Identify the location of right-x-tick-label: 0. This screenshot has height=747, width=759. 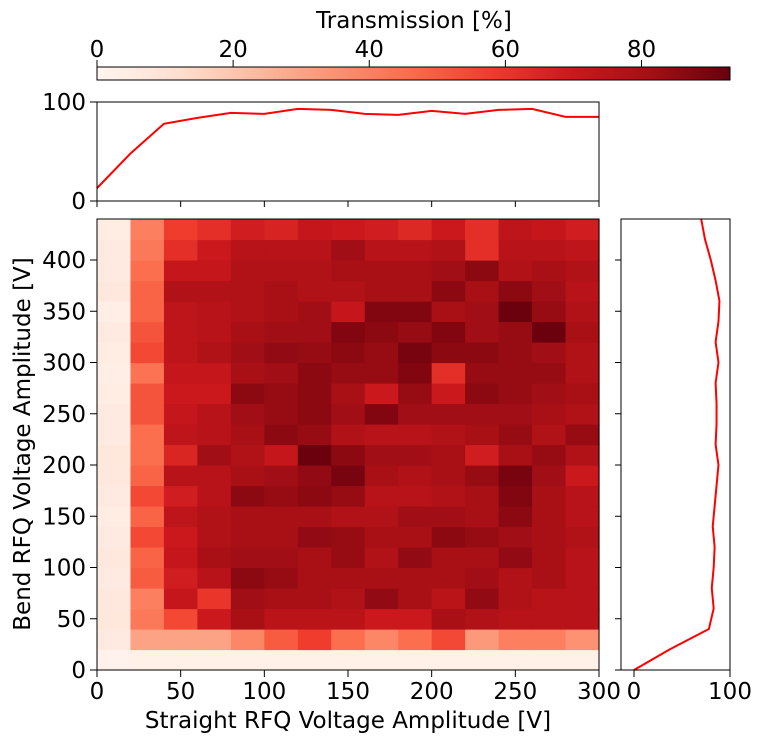
(634, 692).